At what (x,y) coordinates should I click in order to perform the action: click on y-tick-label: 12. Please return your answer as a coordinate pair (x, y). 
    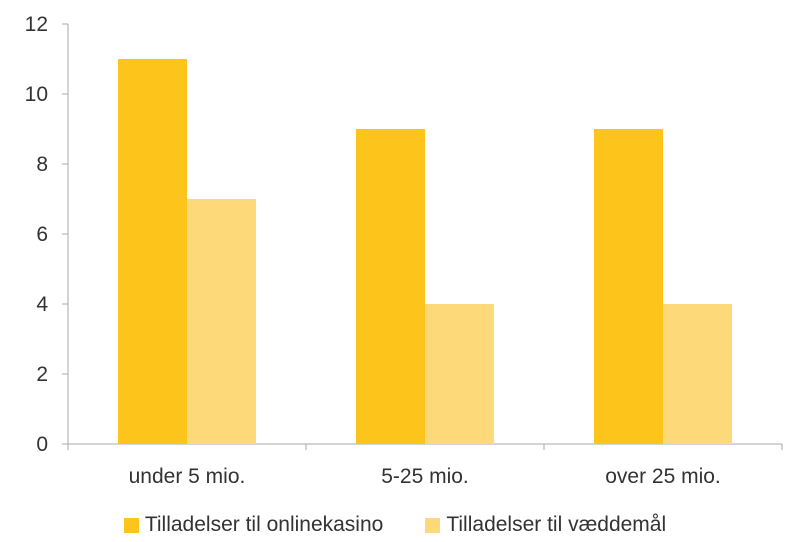
    Looking at the image, I should click on (36, 24).